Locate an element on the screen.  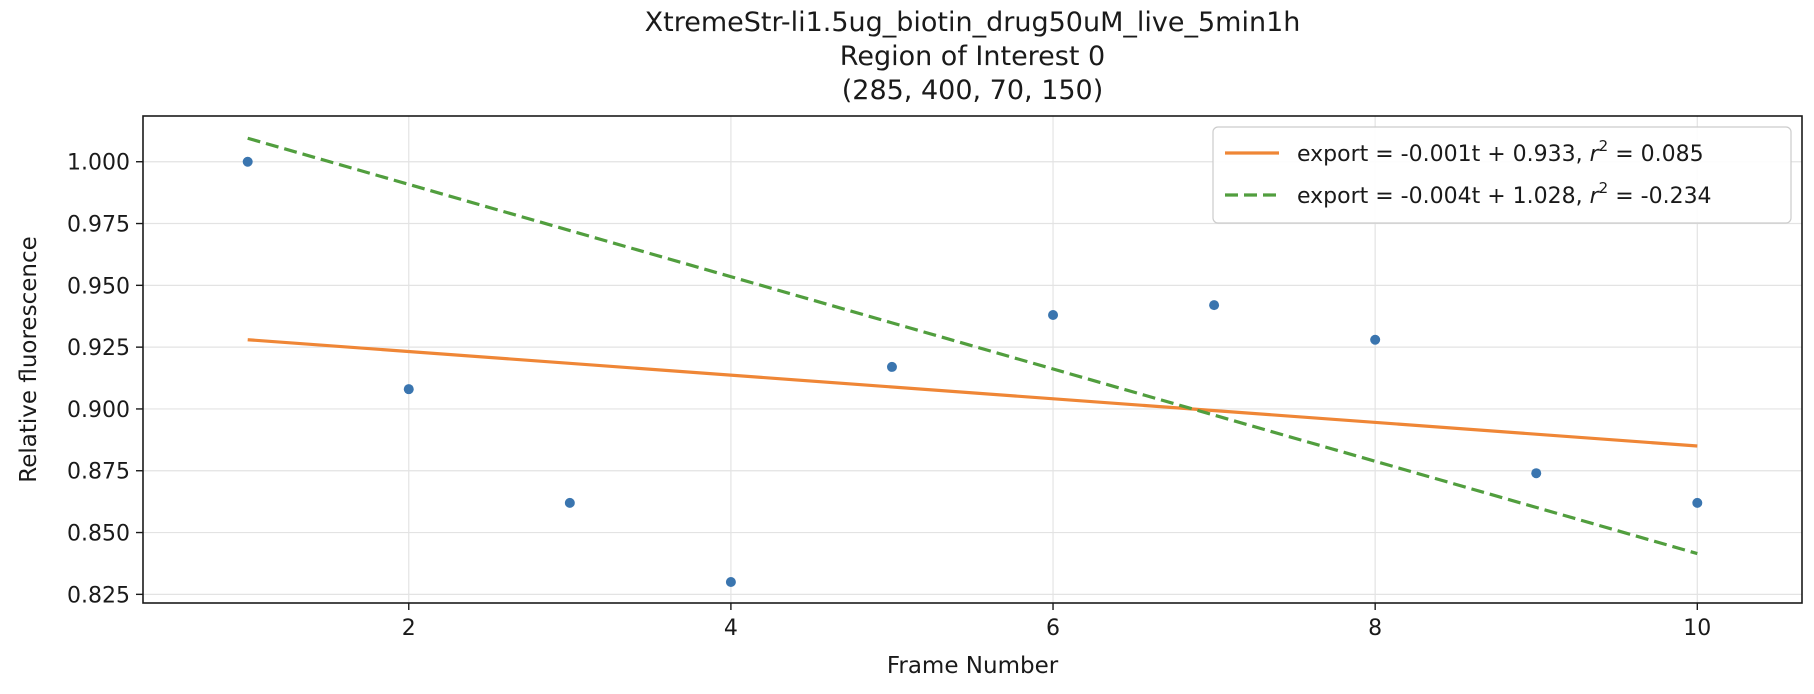
y-tick-label: 0.825 is located at coordinates (98, 595).